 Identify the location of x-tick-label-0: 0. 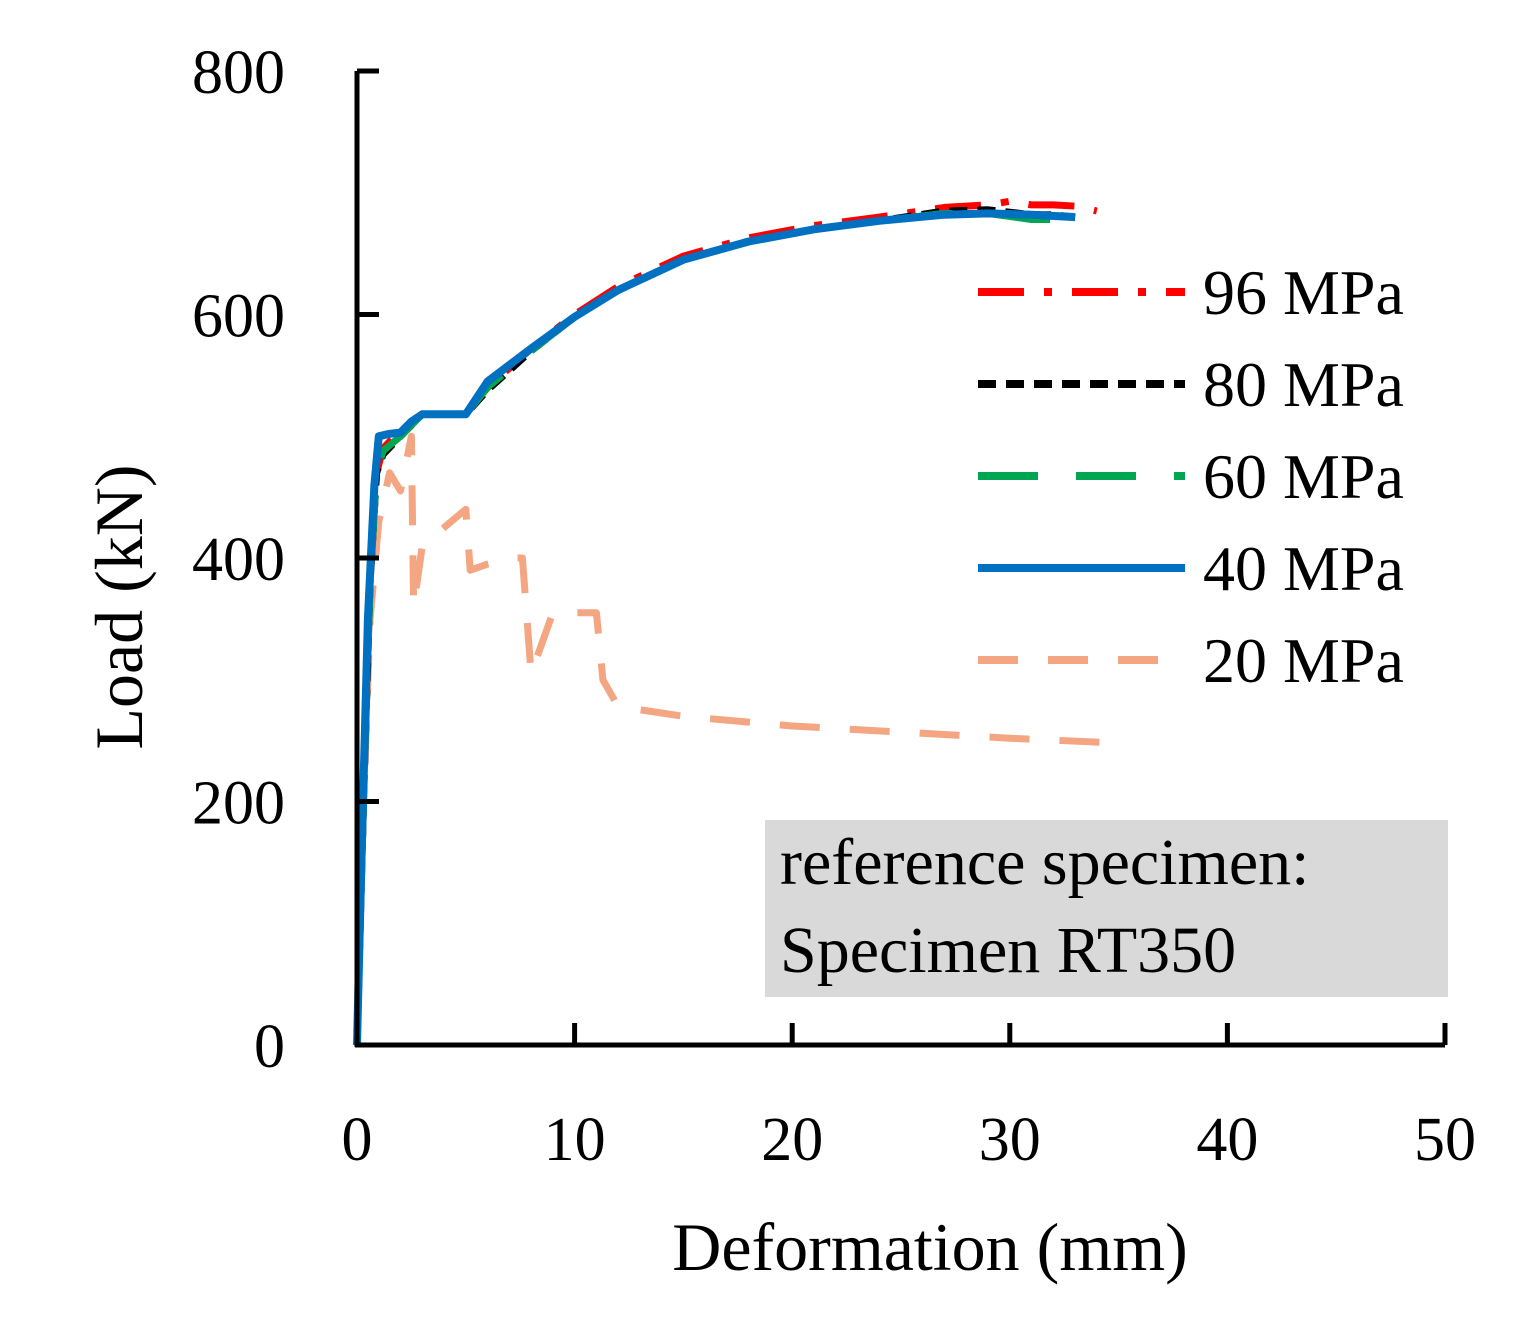
(357, 1140).